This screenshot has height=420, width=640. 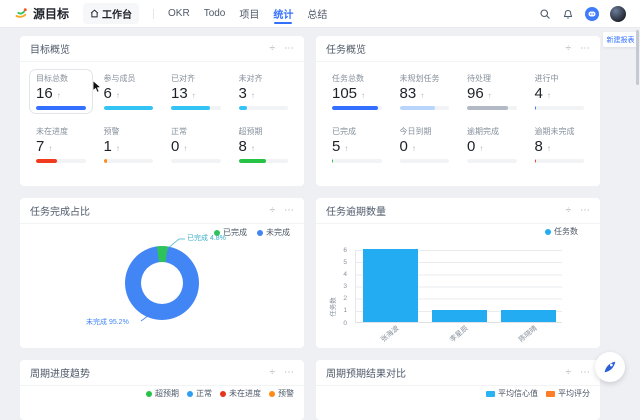 What do you see at coordinates (610, 367) in the screenshot?
I see `quick-launch-button` at bounding box center [610, 367].